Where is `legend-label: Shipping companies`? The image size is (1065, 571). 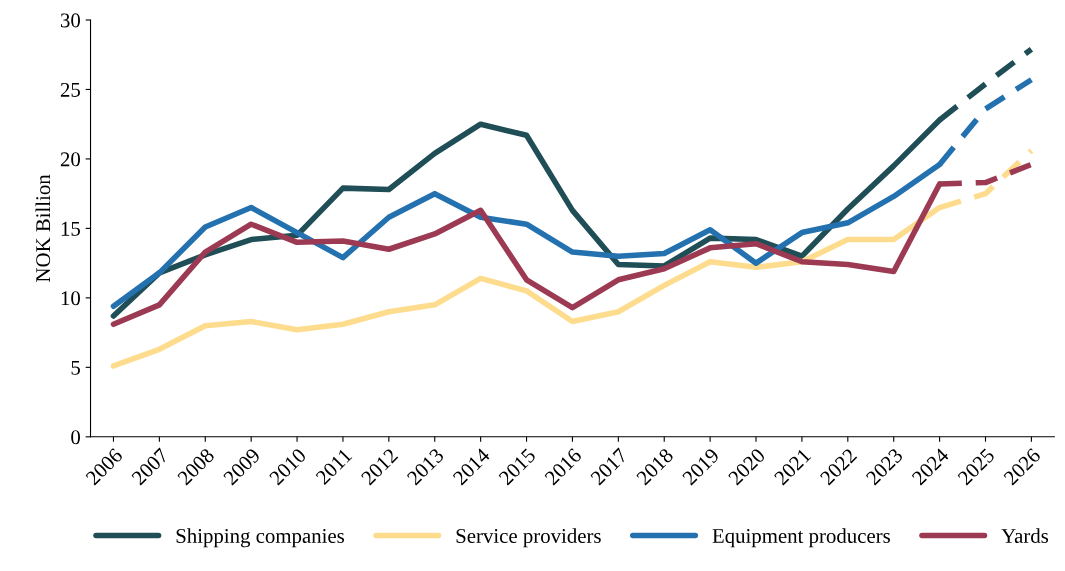
legend-label: Shipping companies is located at coordinates (260, 538).